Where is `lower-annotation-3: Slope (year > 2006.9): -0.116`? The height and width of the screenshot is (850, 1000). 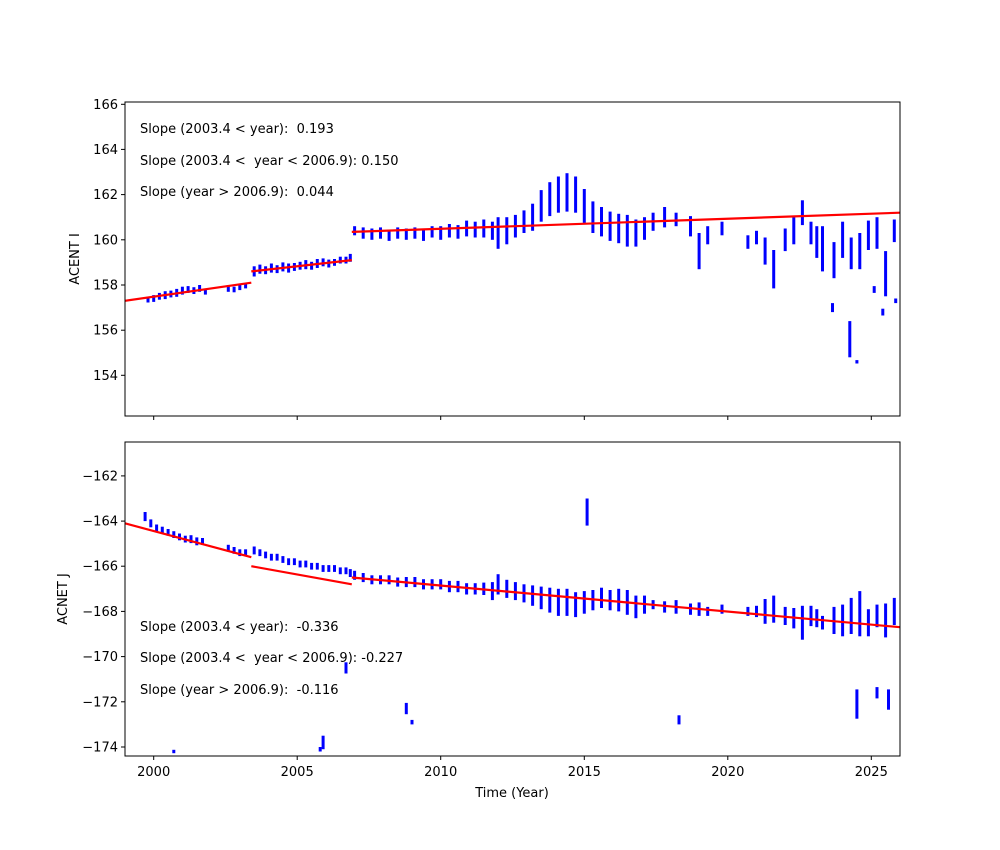
lower-annotation-3: Slope (year > 2006.9): -0.116 is located at coordinates (239, 690).